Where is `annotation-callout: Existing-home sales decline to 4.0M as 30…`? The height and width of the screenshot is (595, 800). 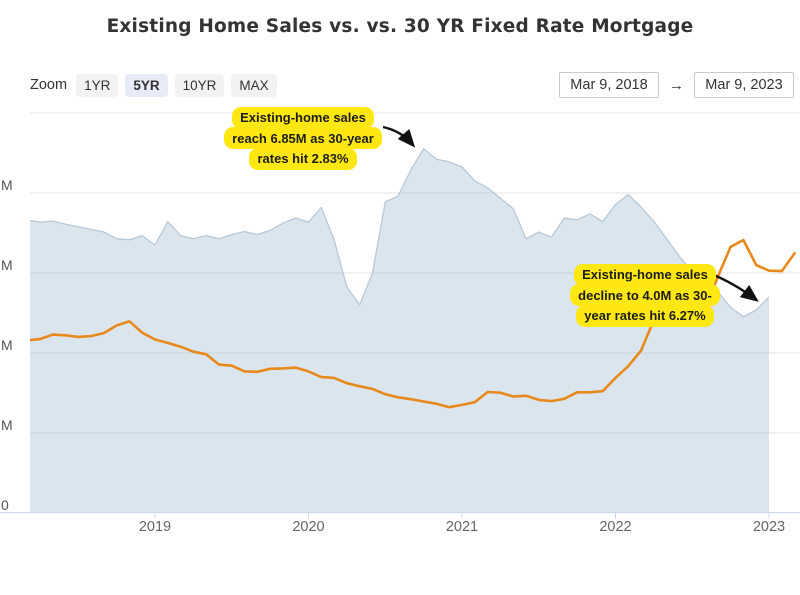 annotation-callout: Existing-home sales decline to 4.0M as 30… is located at coordinates (645, 295).